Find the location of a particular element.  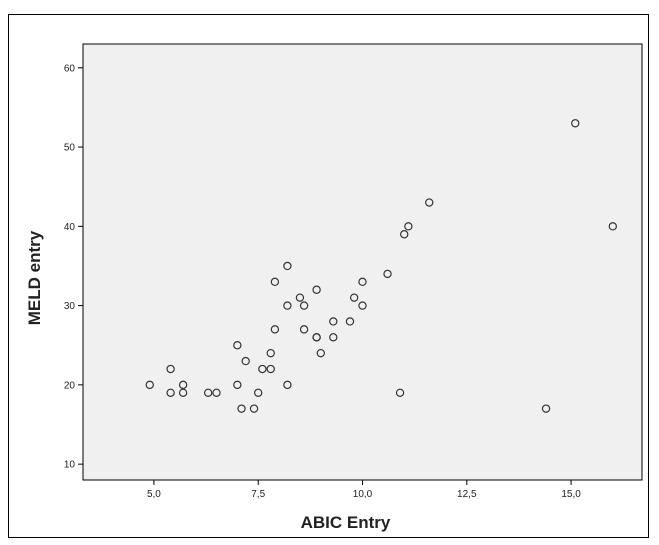

y-tick-label: 30 is located at coordinates (70, 306).